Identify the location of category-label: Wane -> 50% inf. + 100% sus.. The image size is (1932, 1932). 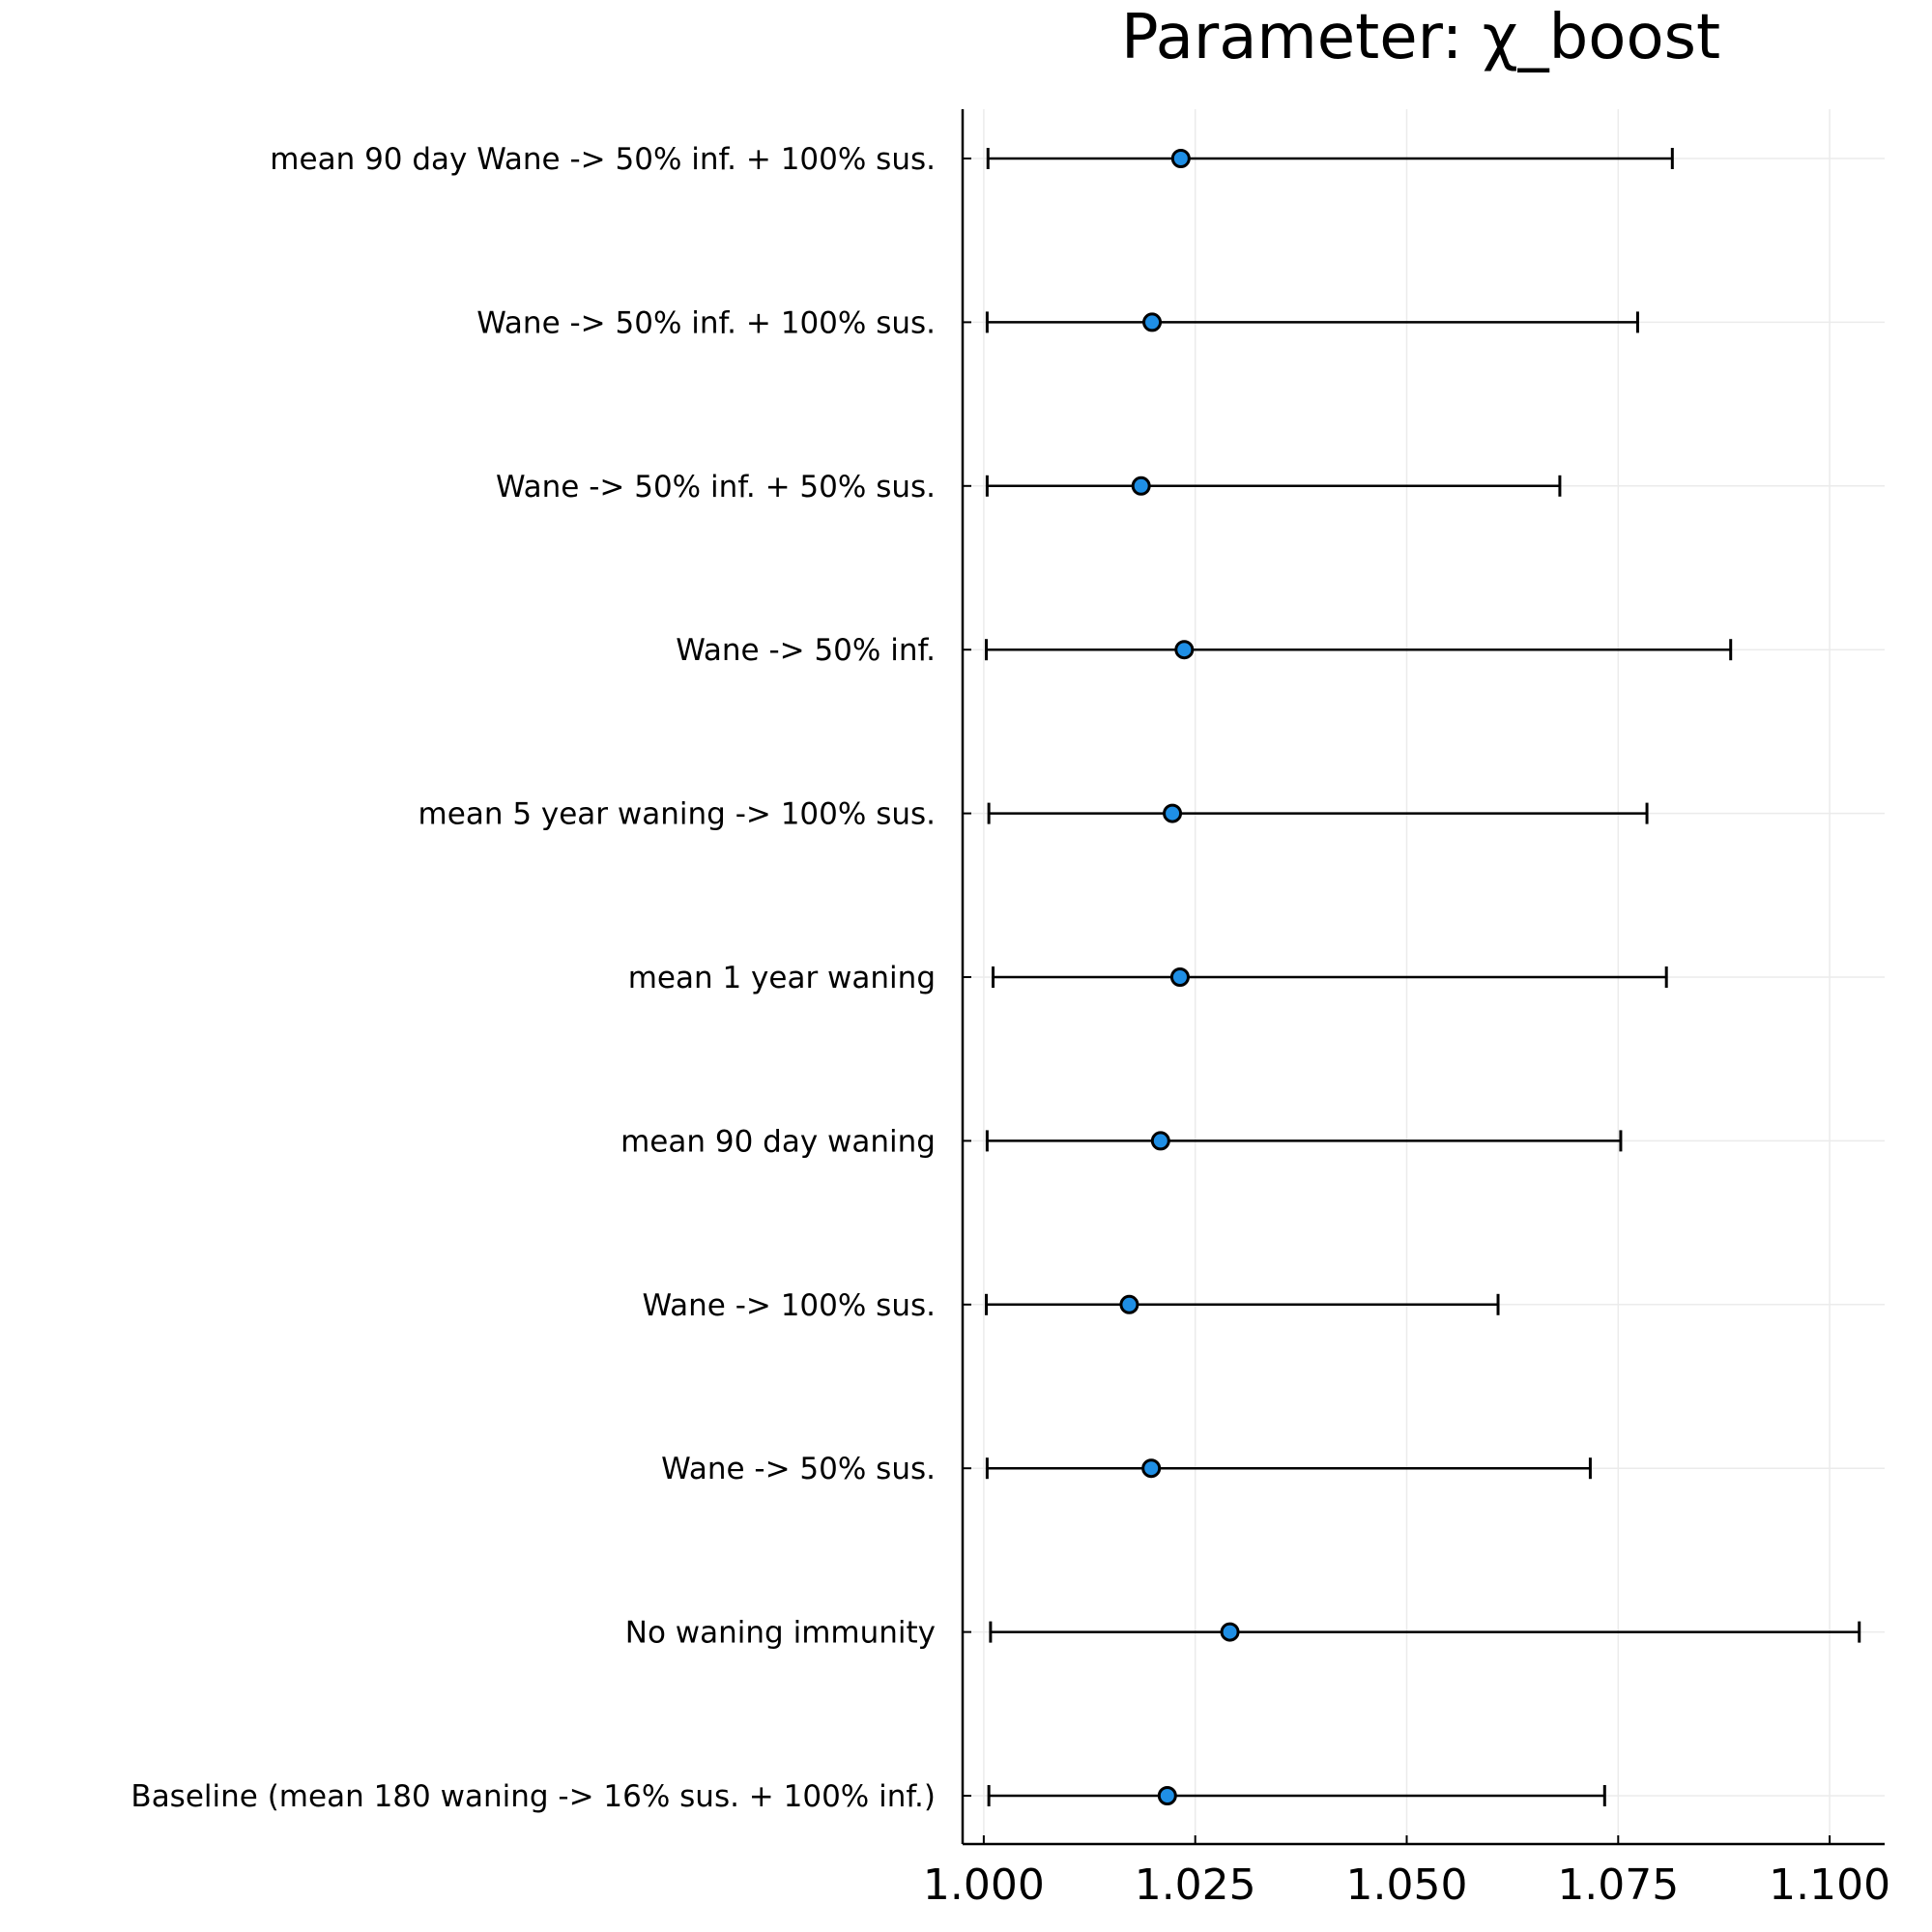
(706, 322).